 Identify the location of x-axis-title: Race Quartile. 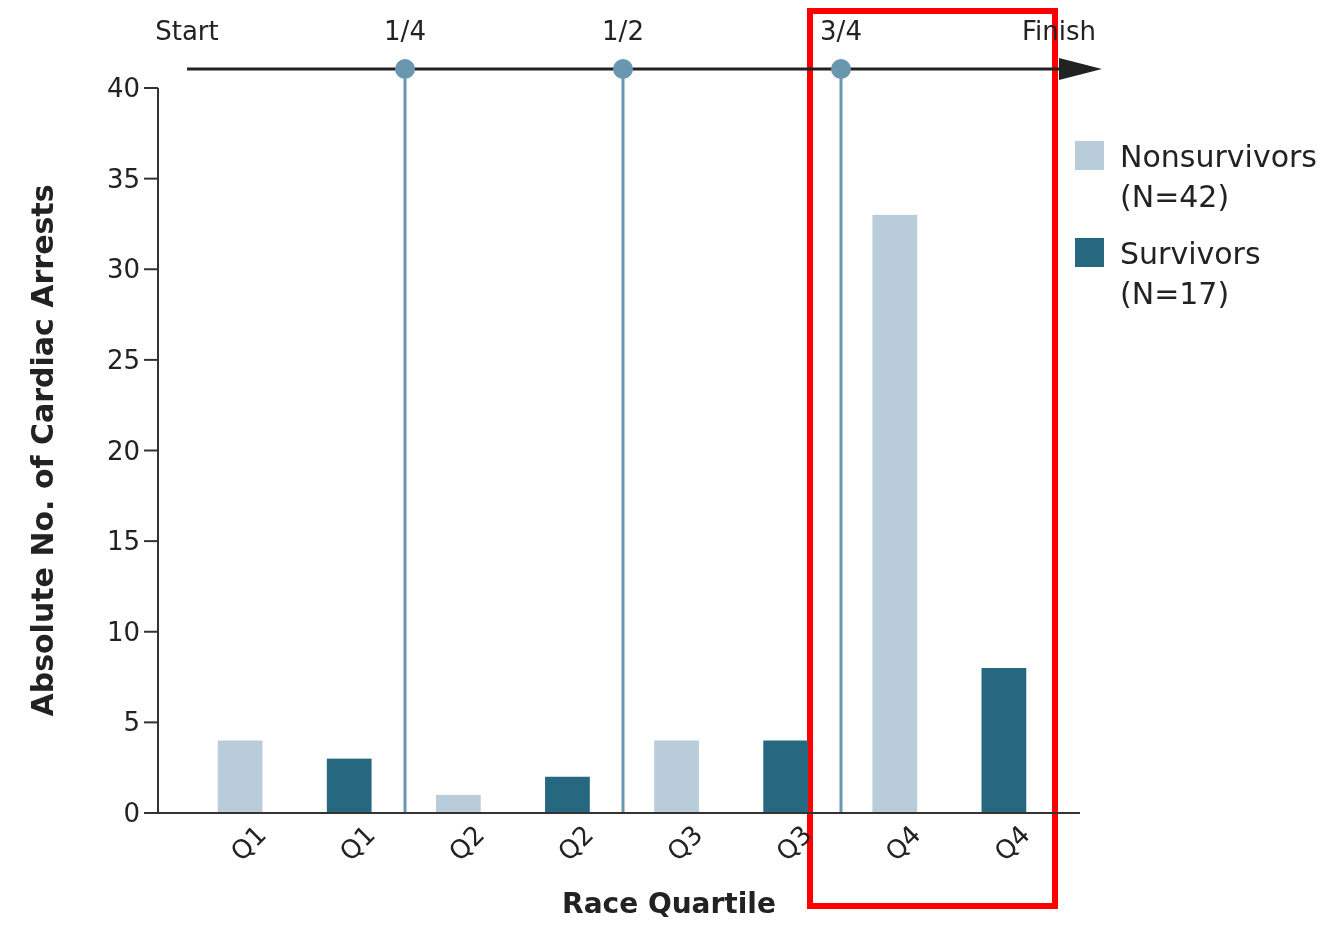
(669, 903).